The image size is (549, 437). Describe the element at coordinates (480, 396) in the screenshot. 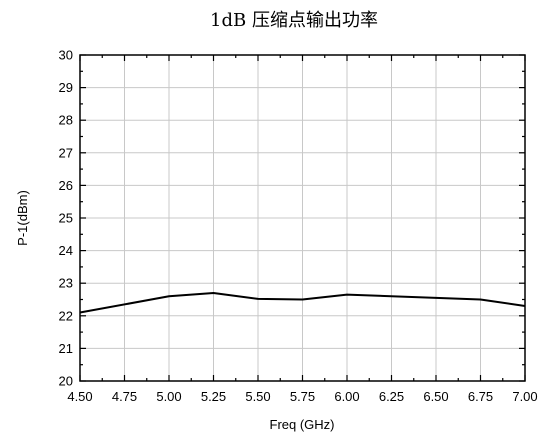

I see `x-tick-label: 6.75` at that location.